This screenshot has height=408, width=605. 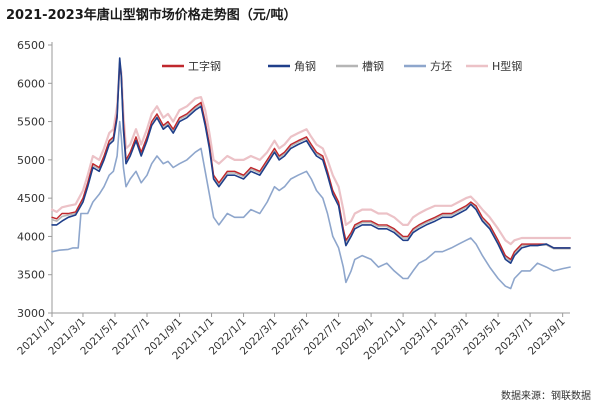 I want to click on y-tick-label: 4000, so click(x=31, y=236).